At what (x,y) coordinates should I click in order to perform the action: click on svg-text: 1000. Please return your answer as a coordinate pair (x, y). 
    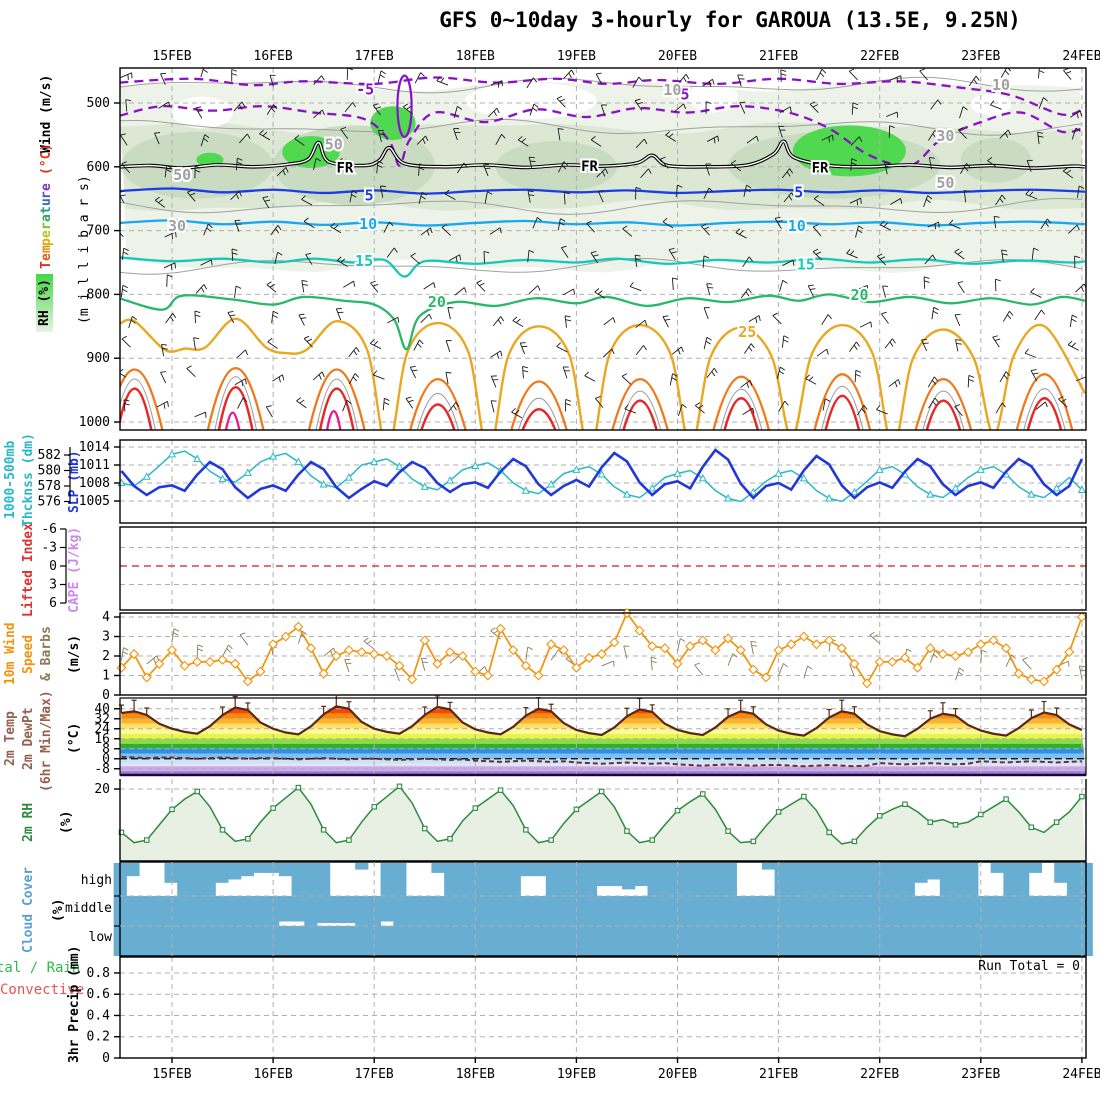
    Looking at the image, I should click on (94, 422).